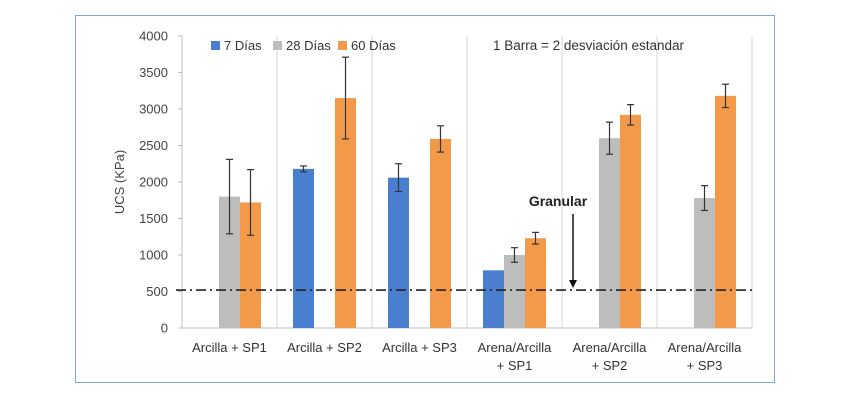 This screenshot has height=400, width=850. What do you see at coordinates (419, 347) in the screenshot?
I see `category-label: Arcilla + SP3` at bounding box center [419, 347].